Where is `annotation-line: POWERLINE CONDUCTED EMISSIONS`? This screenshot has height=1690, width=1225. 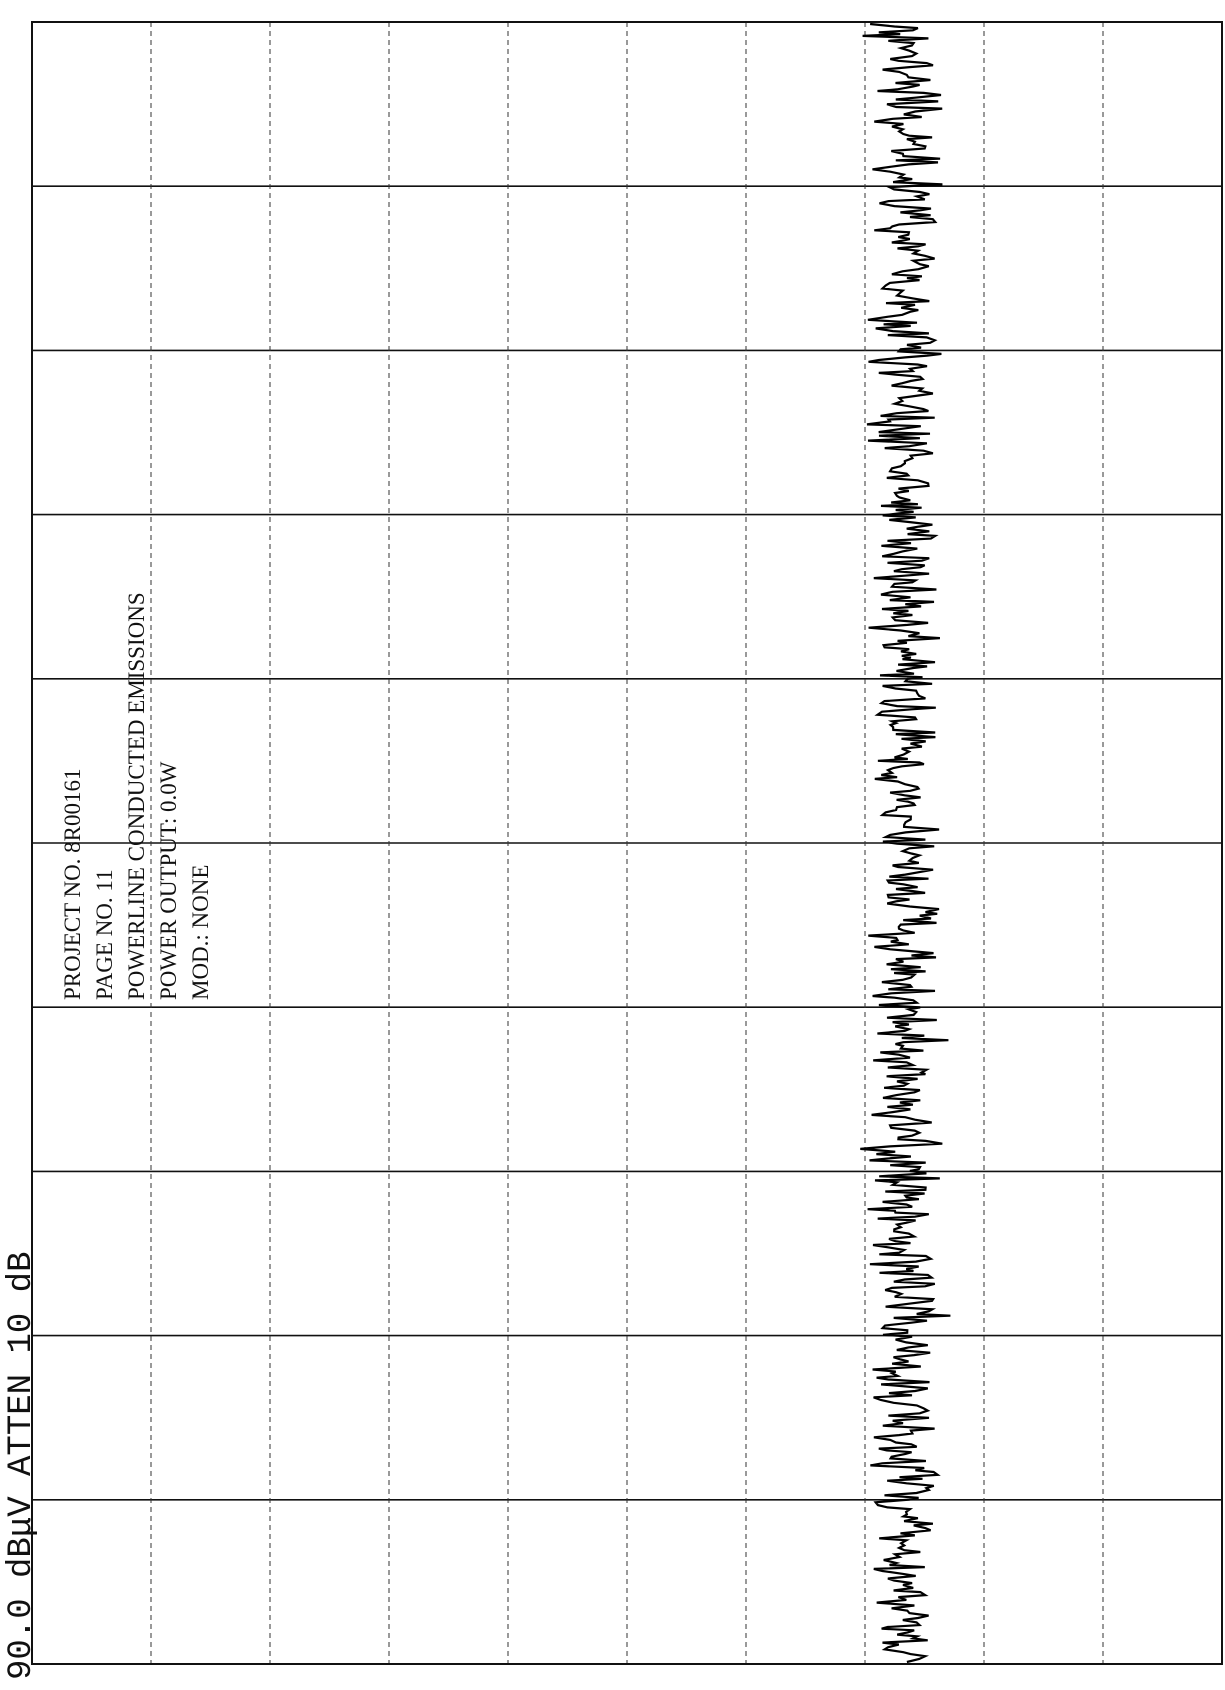
annotation-line: POWERLINE CONDUCTED EMISSIONS is located at coordinates (136, 796).